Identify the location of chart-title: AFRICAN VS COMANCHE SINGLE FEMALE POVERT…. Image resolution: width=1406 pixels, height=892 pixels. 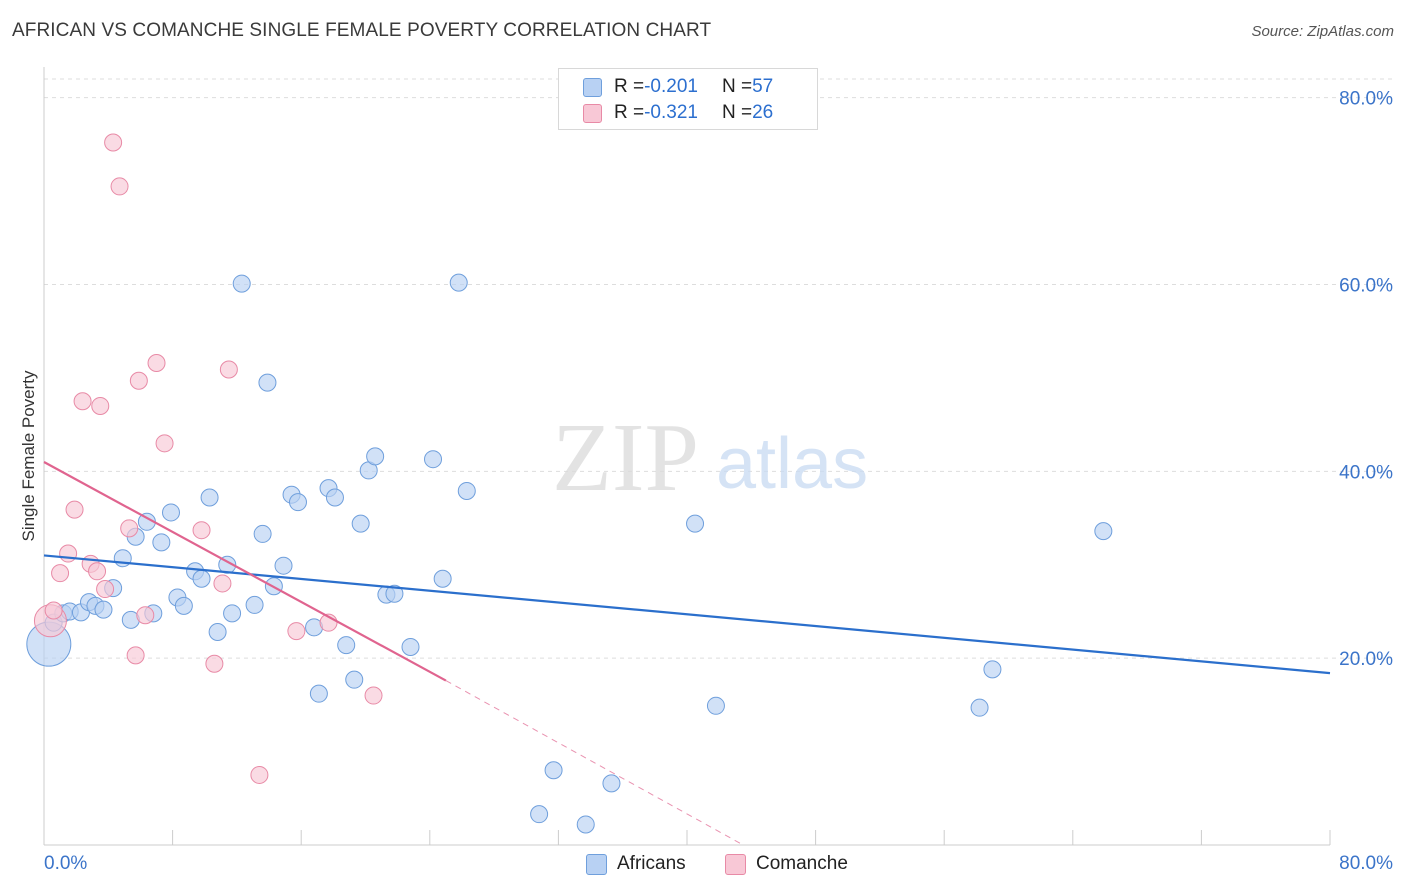
(362, 30).